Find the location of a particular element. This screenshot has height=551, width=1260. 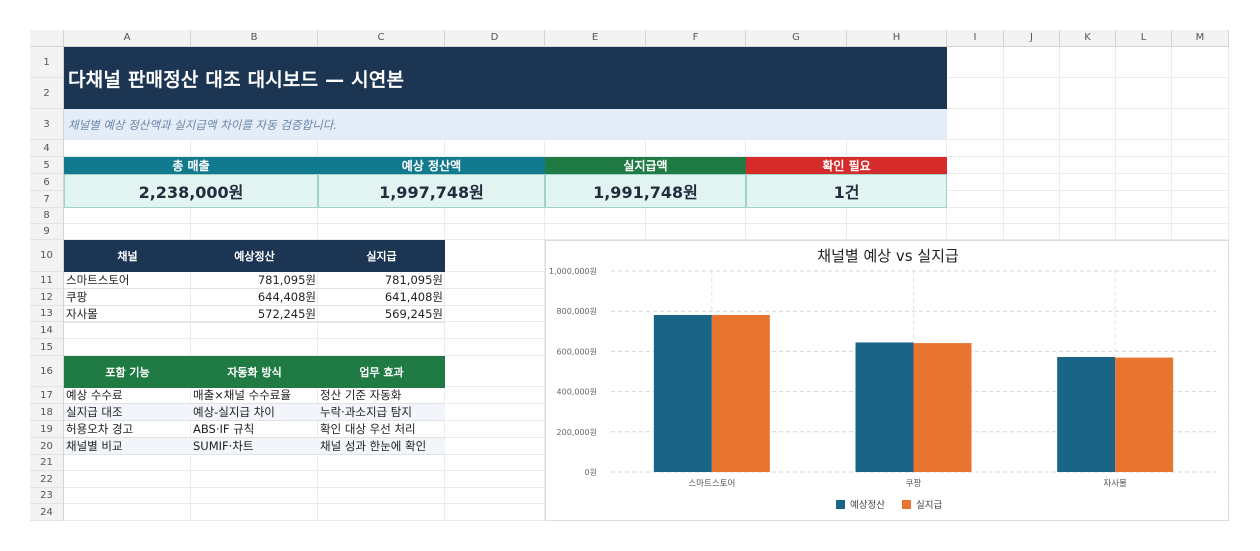

chart-title: 채널별 예상 vs 실지급 is located at coordinates (888, 256).